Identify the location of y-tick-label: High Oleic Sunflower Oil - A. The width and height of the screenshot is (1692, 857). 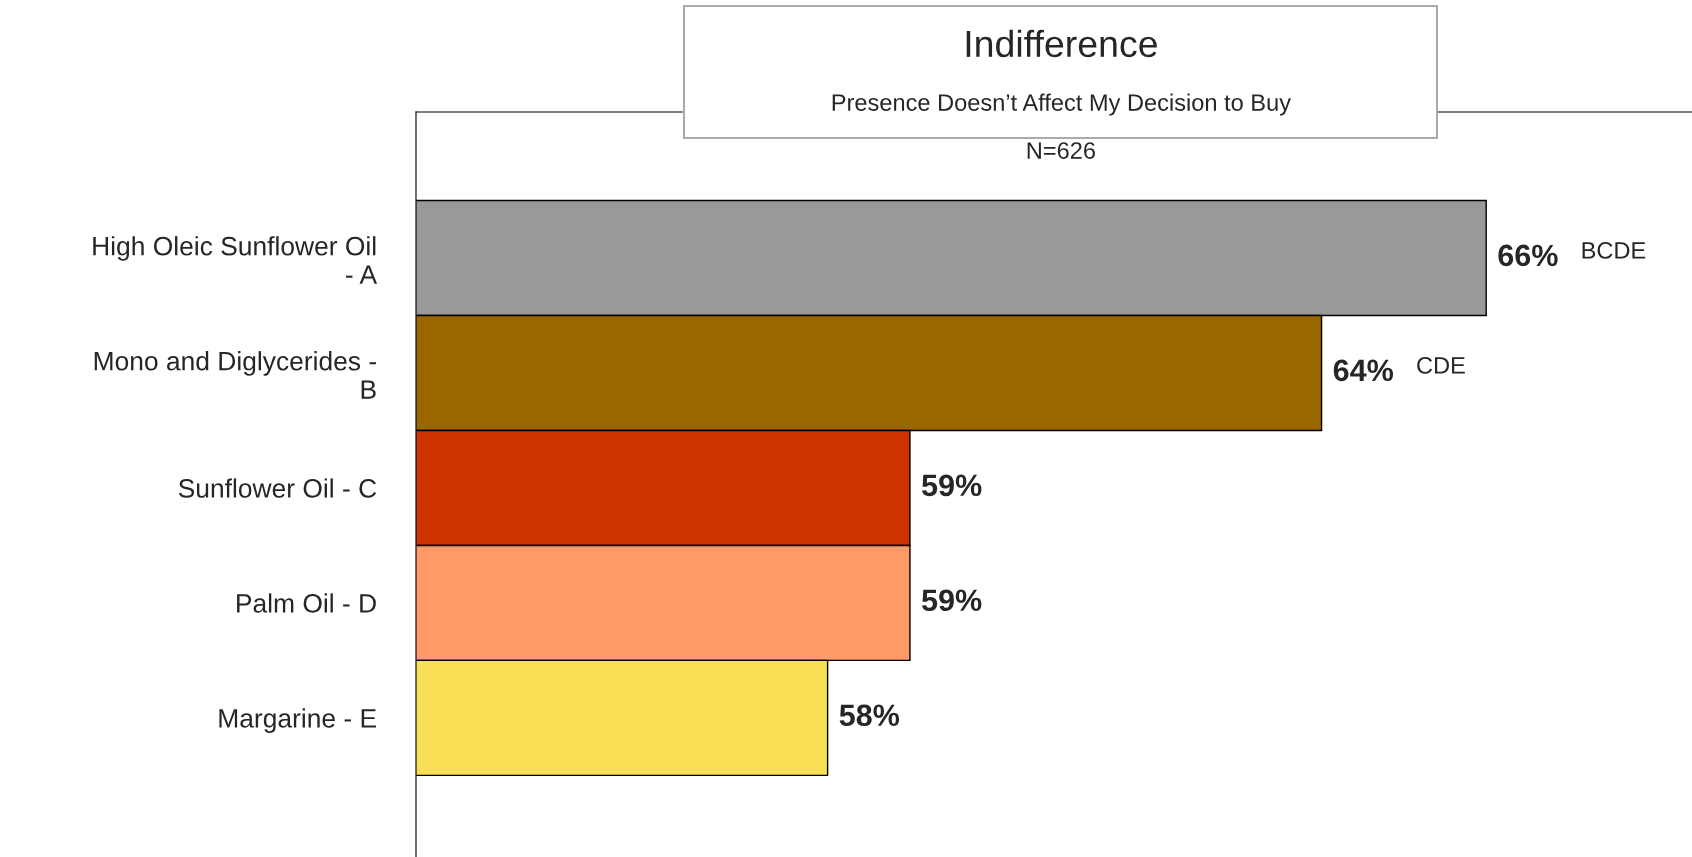
(235, 260).